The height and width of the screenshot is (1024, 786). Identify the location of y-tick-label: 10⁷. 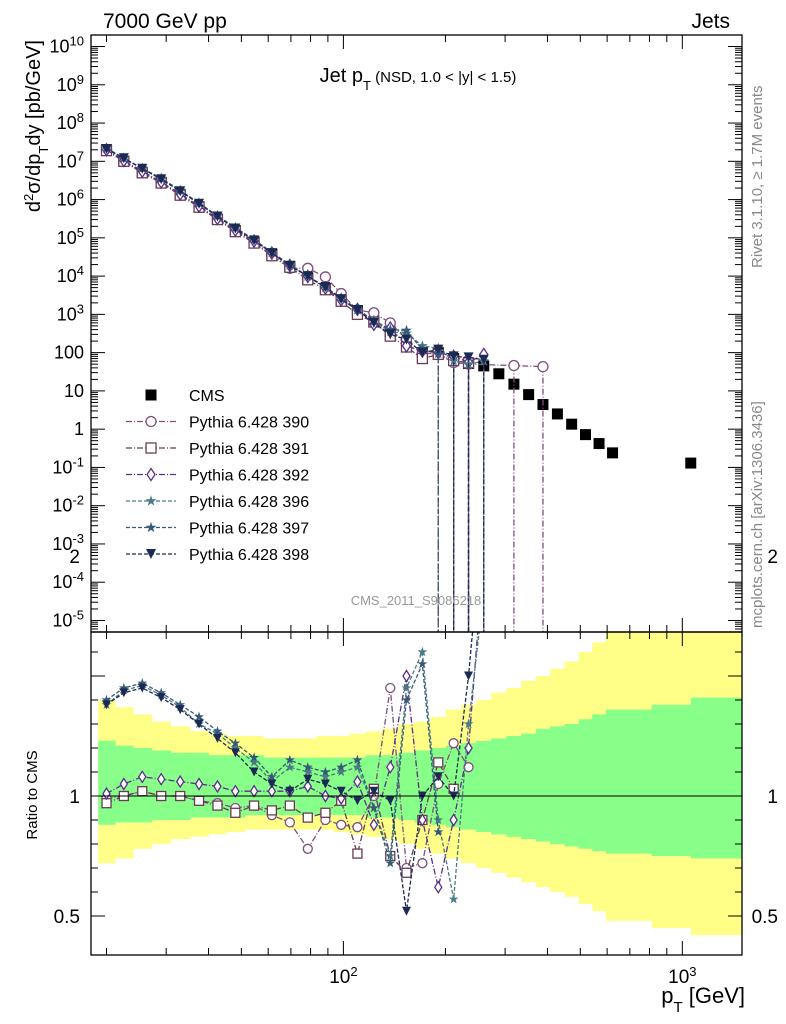
(70, 160).